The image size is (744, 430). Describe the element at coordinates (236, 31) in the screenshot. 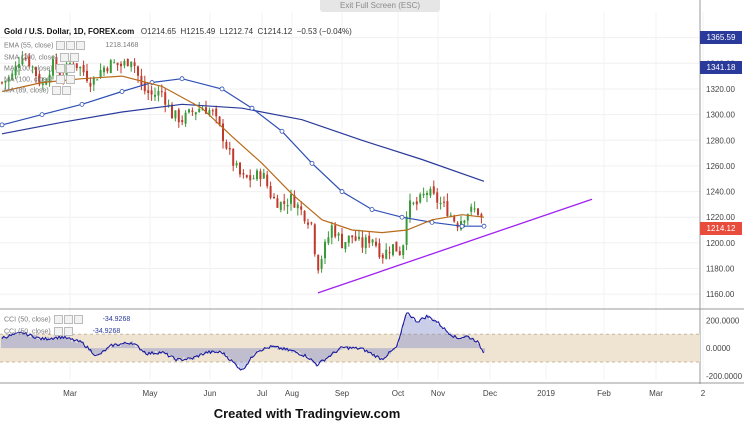

I see `low-value: L1212.74` at that location.